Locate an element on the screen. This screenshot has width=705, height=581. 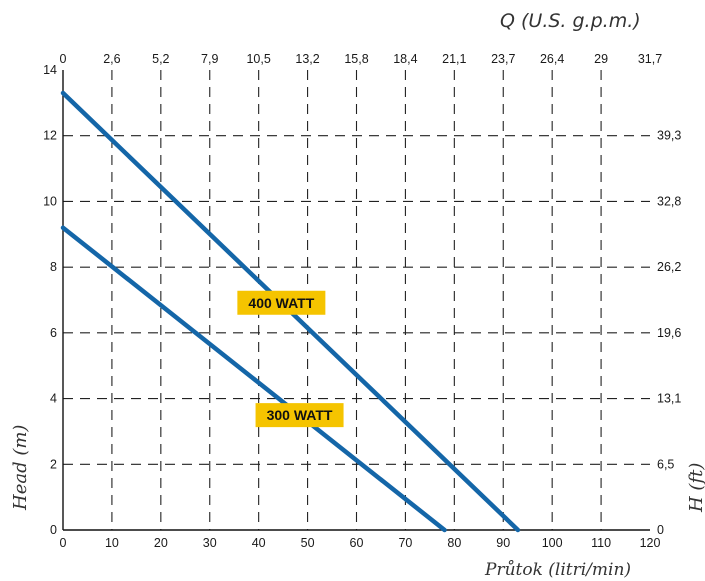
right-tick-label: 32,8 is located at coordinates (669, 201).